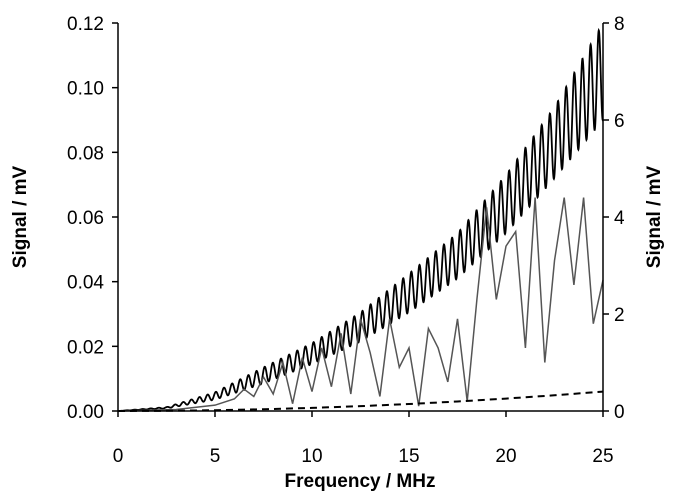 This screenshot has height=491, width=677. What do you see at coordinates (619, 218) in the screenshot?
I see `y-right-tick-label: 4` at bounding box center [619, 218].